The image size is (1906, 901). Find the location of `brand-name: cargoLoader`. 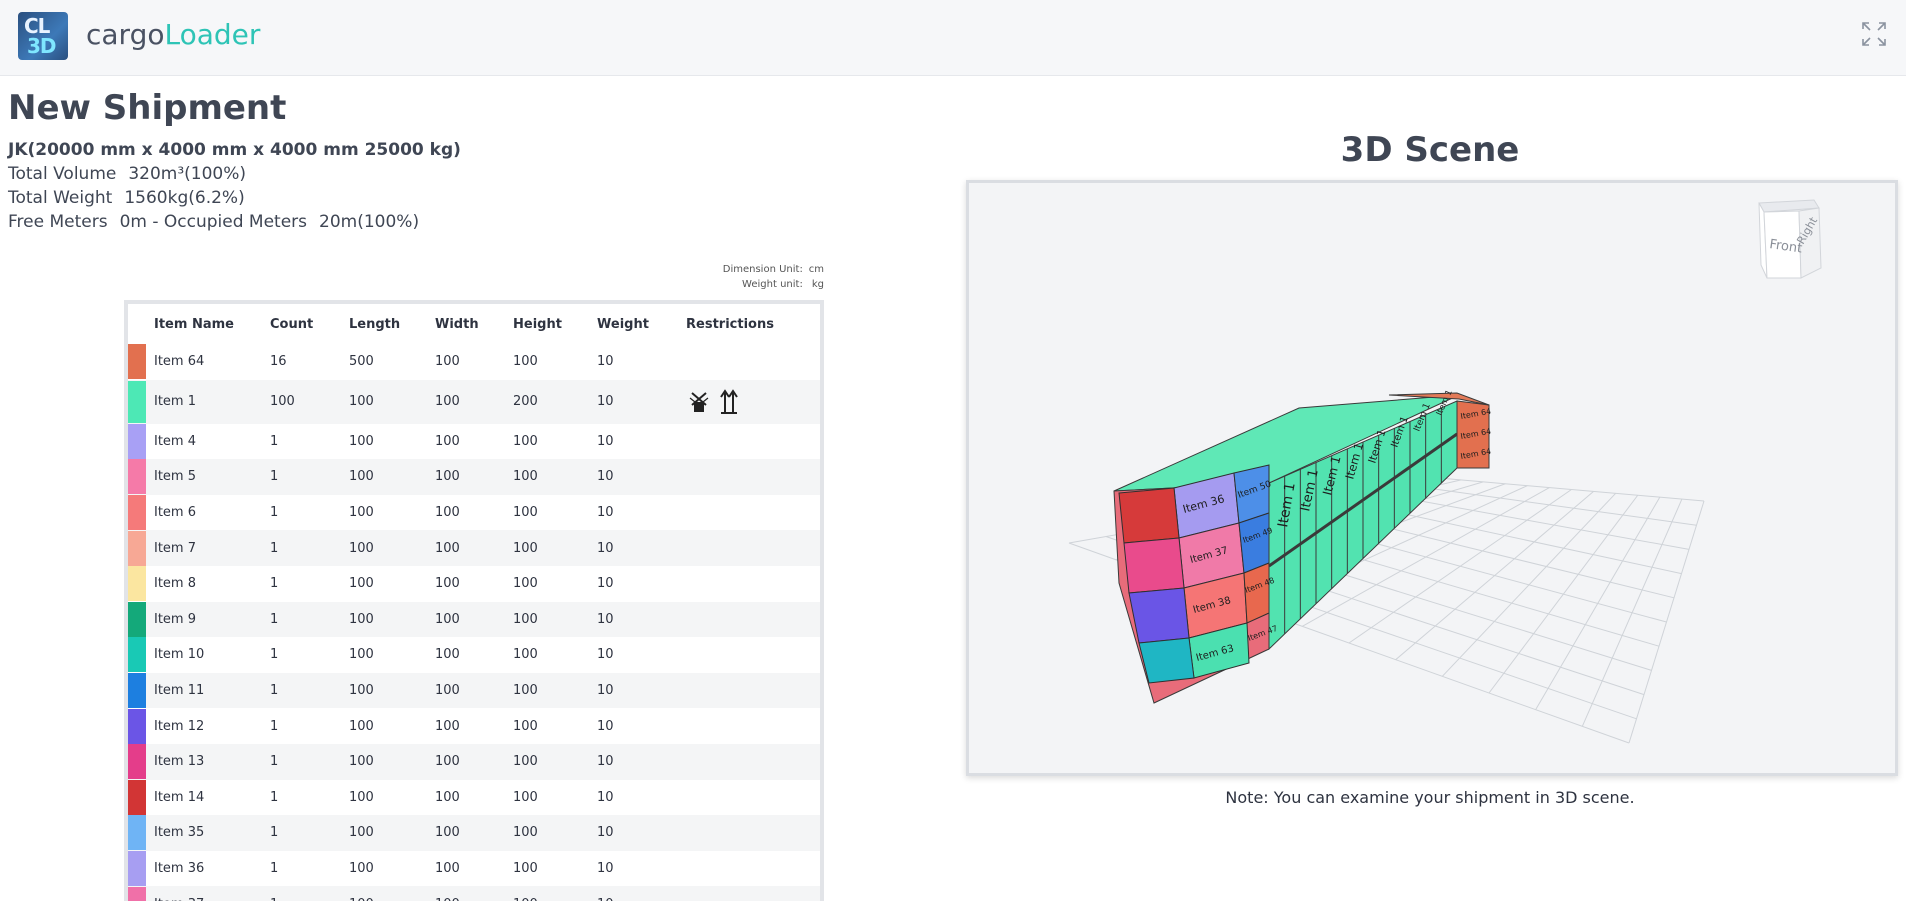

brand-name: cargoLoader is located at coordinates (173, 34).